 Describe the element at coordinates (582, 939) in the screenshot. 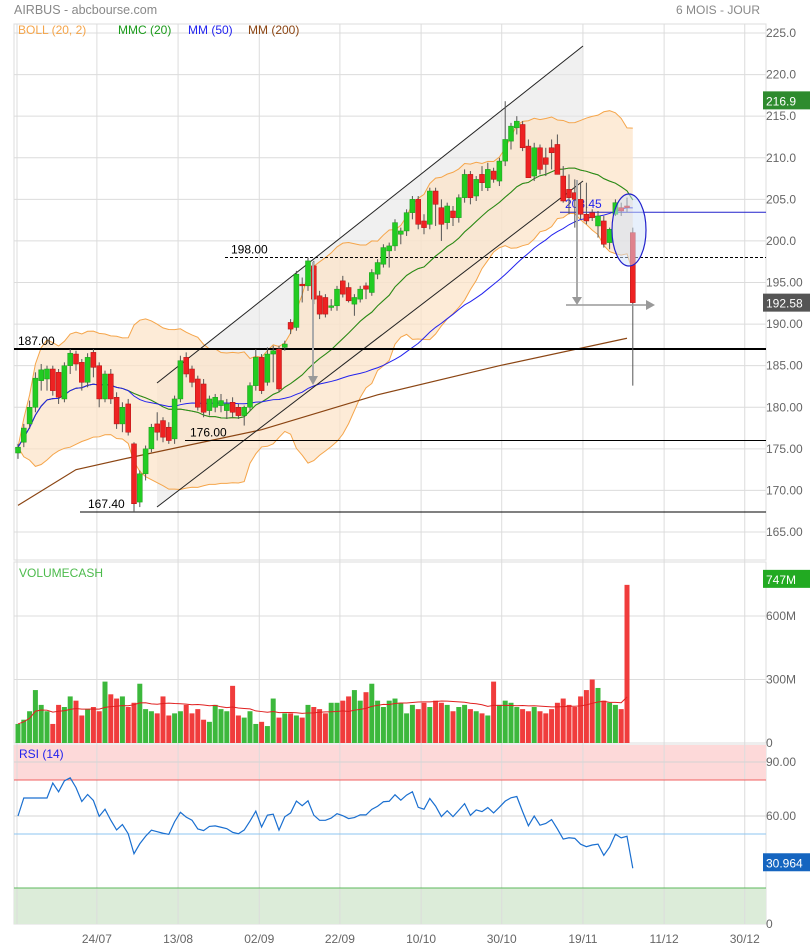

I see `date-tick-label: 19/11` at that location.